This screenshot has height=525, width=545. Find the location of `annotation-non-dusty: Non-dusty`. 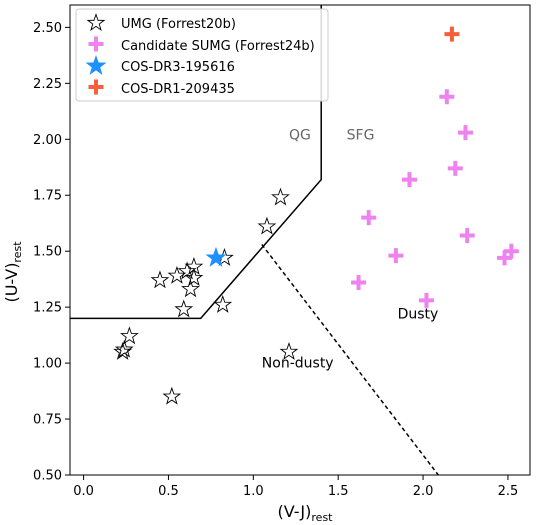

annotation-non-dusty: Non-dusty is located at coordinates (298, 364).